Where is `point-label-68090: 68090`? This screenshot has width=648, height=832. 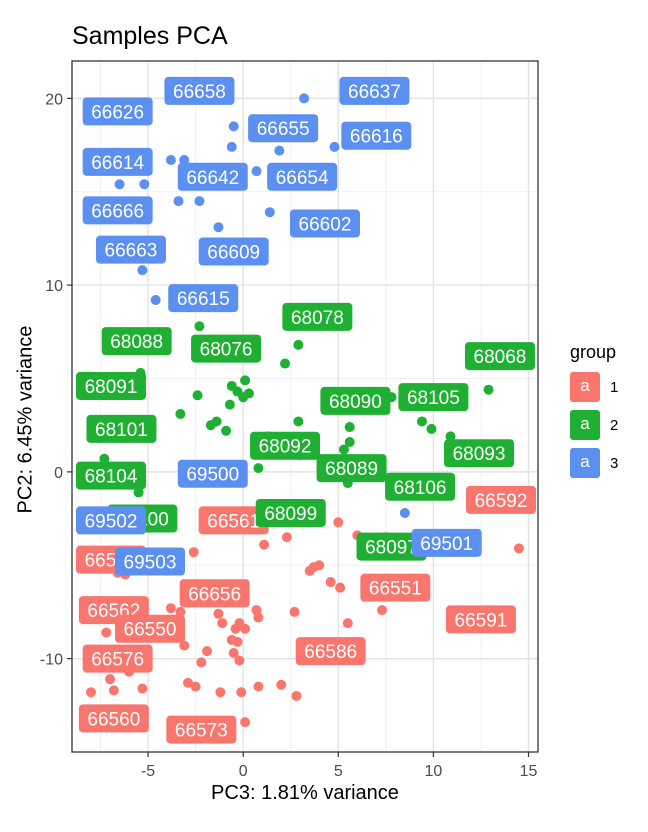 point-label-68090: 68090 is located at coordinates (355, 402).